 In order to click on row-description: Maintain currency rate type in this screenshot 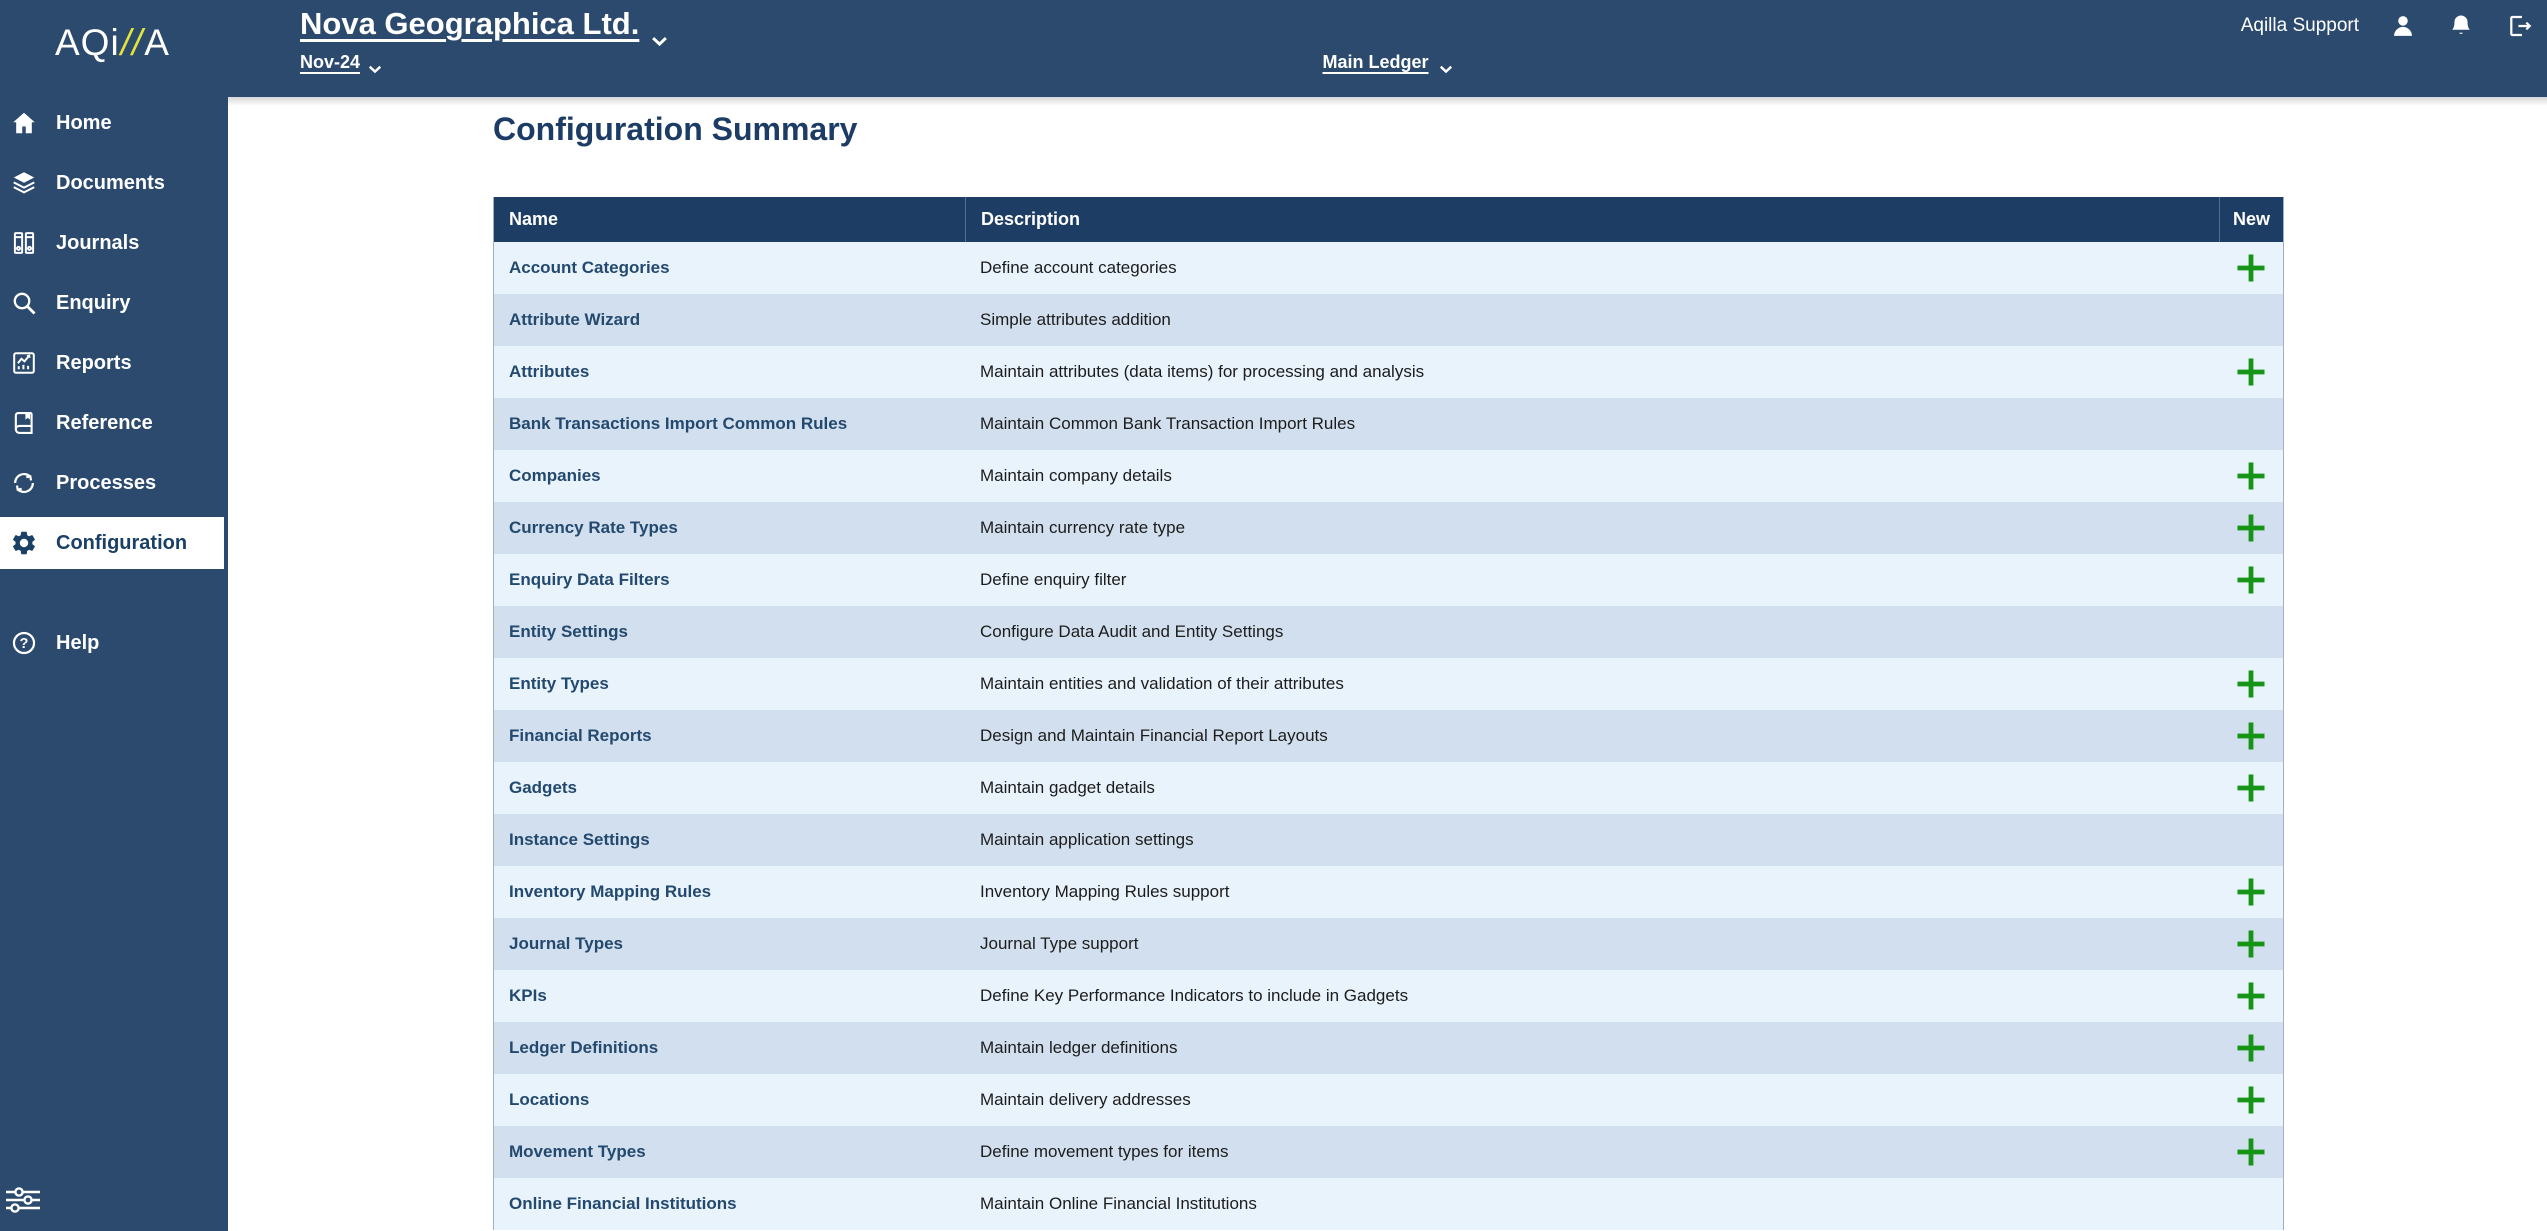, I will do `click(1083, 527)`.